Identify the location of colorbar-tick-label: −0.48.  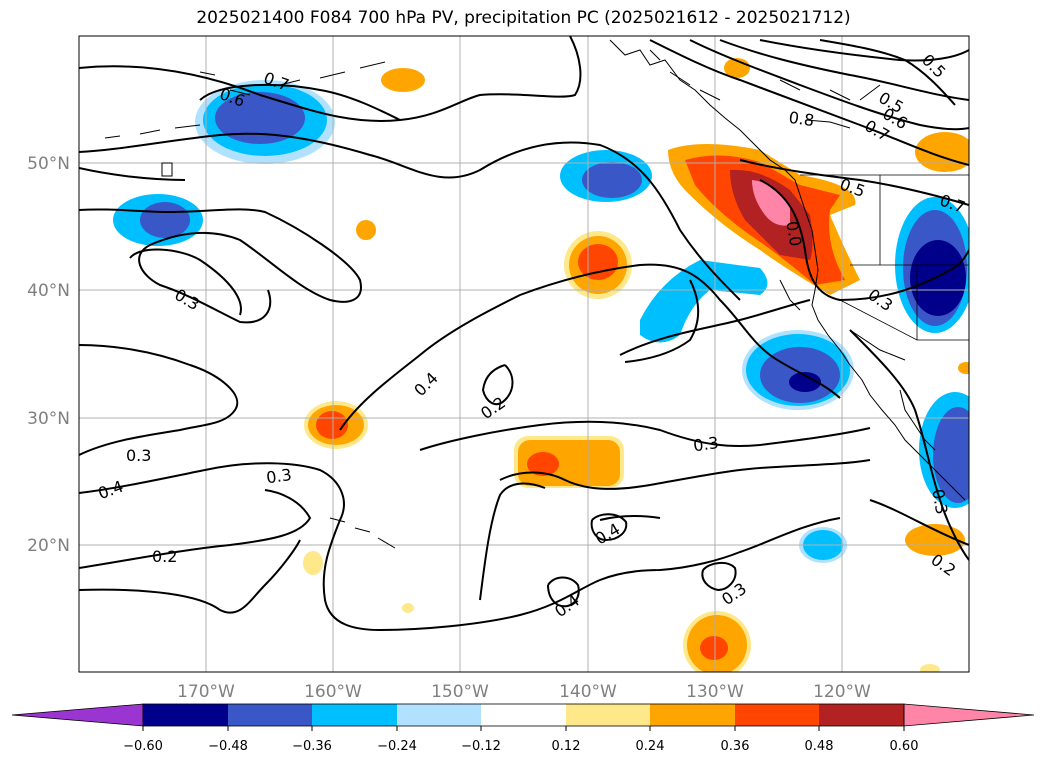
(228, 746).